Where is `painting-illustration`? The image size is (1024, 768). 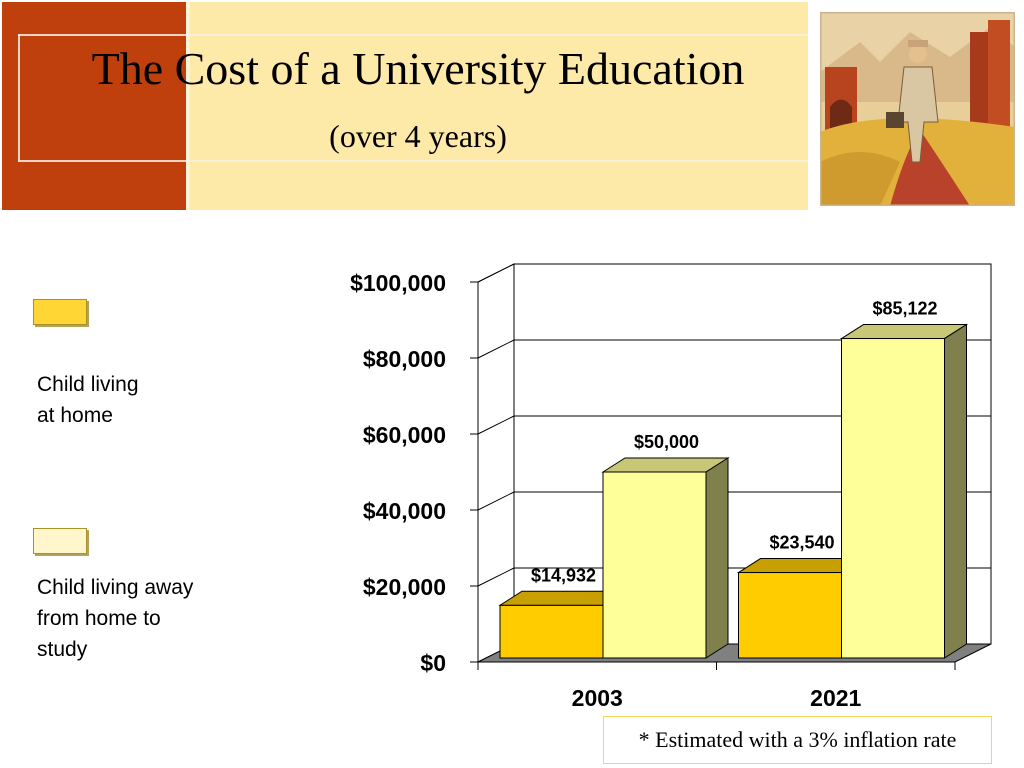 painting-illustration is located at coordinates (917, 109).